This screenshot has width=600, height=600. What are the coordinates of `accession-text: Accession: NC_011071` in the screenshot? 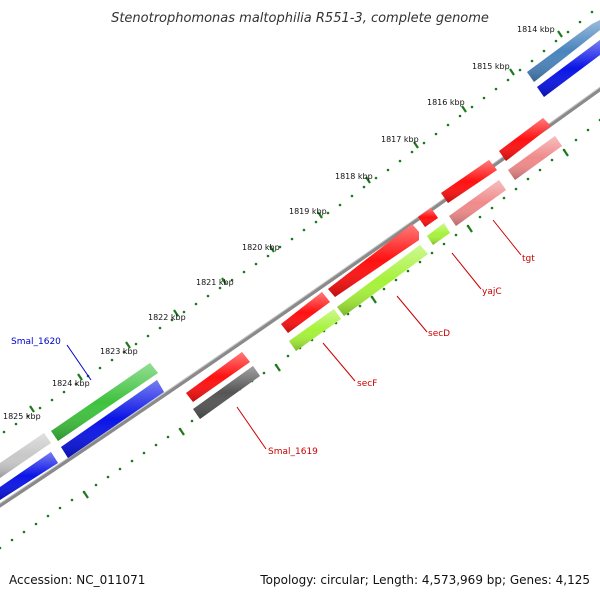 It's located at (77, 580).